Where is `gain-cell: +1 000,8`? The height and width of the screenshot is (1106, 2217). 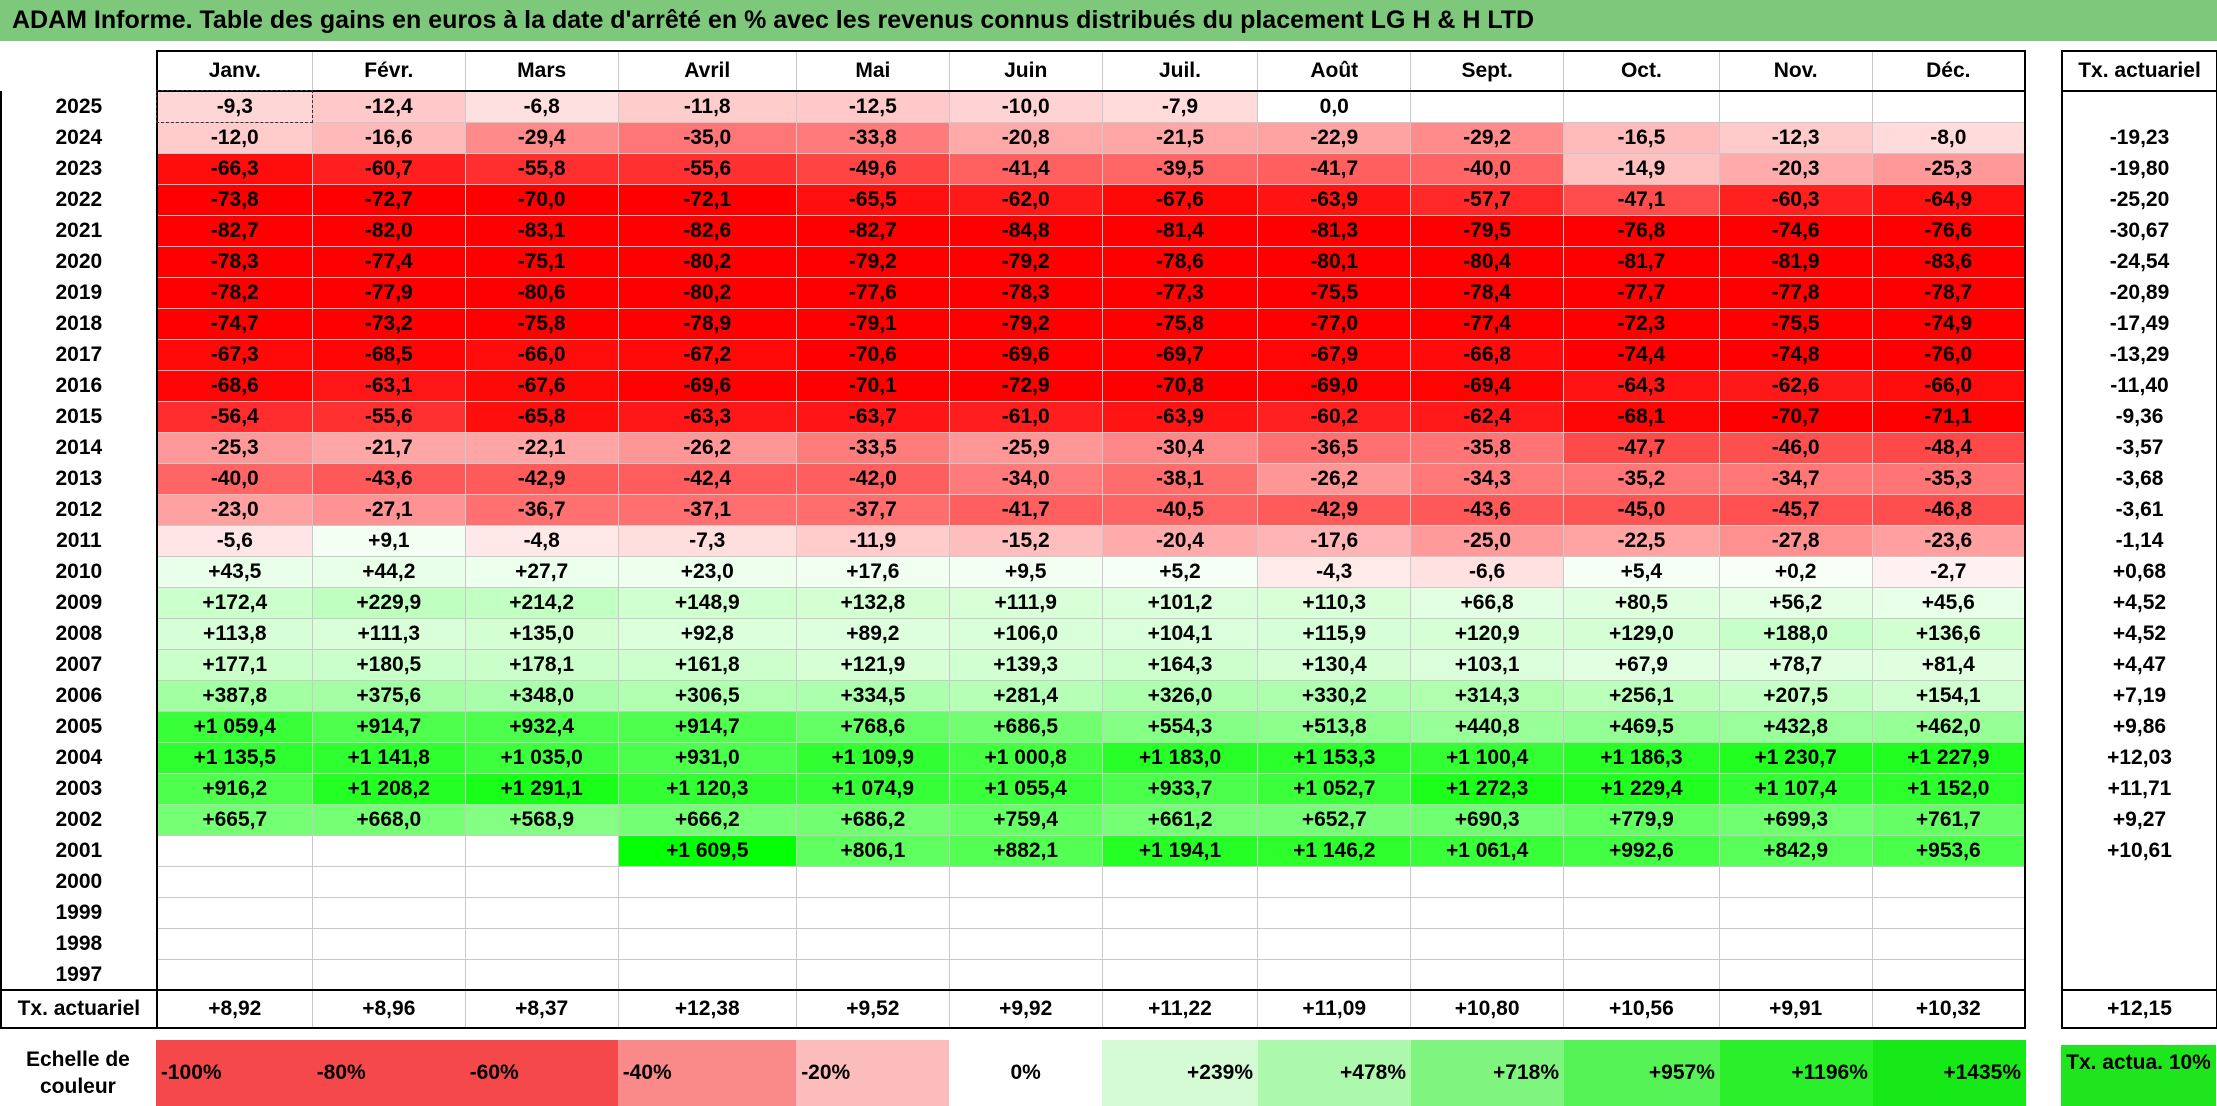 gain-cell: +1 000,8 is located at coordinates (1025, 757).